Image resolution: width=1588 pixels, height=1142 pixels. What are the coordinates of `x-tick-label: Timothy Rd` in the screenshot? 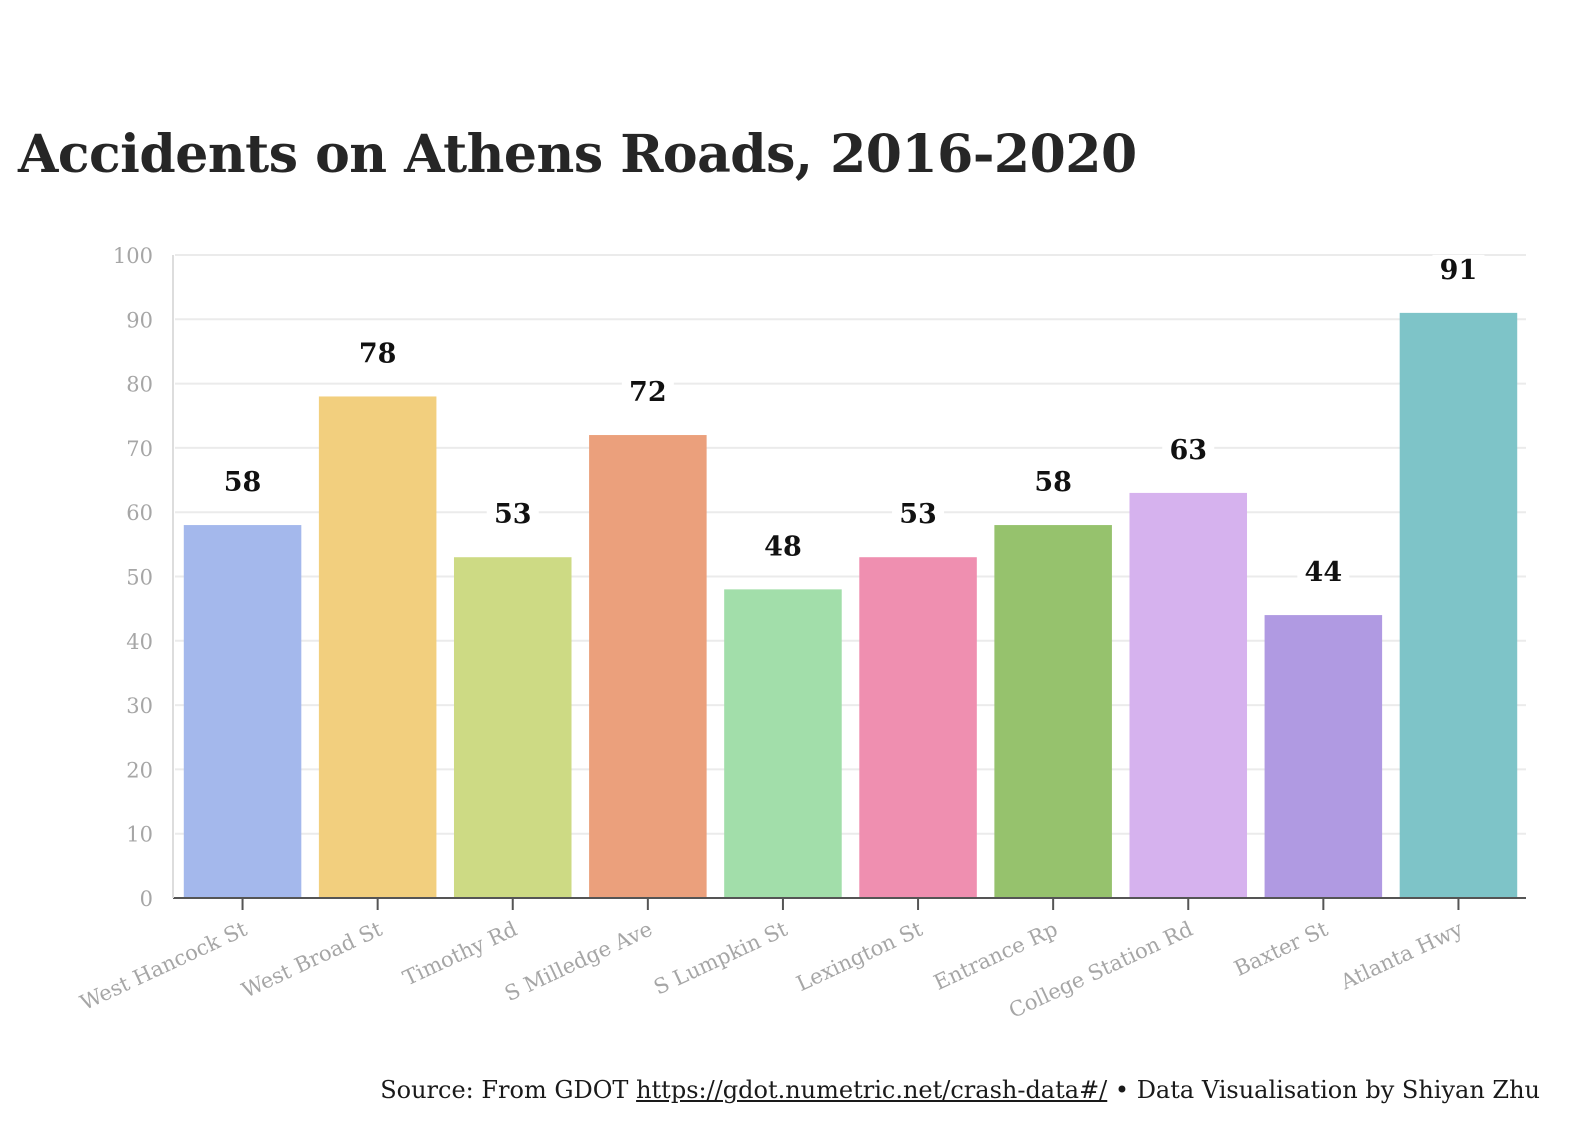 It's located at (460, 954).